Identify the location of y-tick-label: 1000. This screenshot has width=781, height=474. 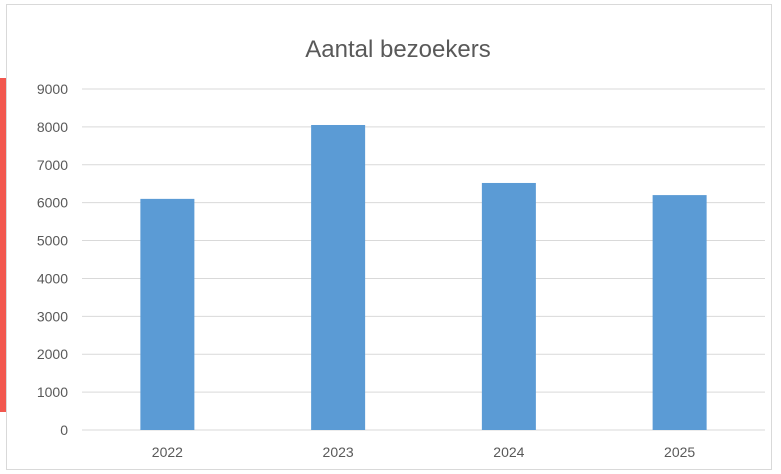
(52, 392).